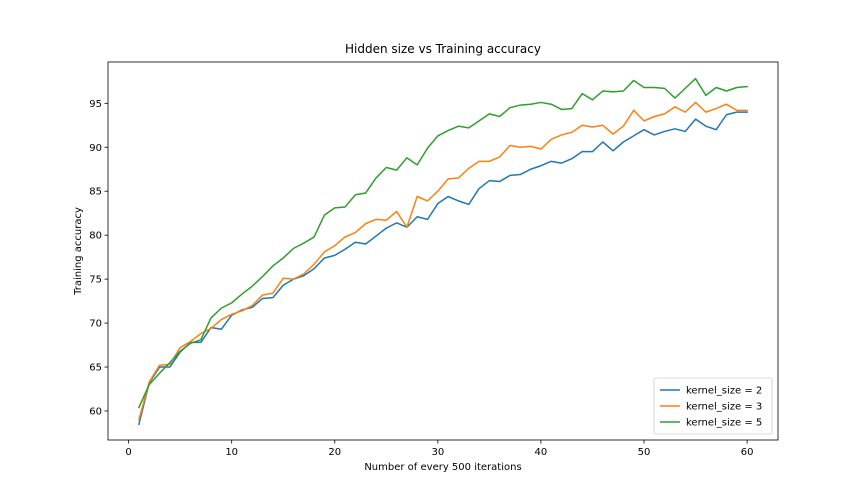 This screenshot has height=504, width=864. Describe the element at coordinates (95, 236) in the screenshot. I see `y-tick-label: 80` at that location.